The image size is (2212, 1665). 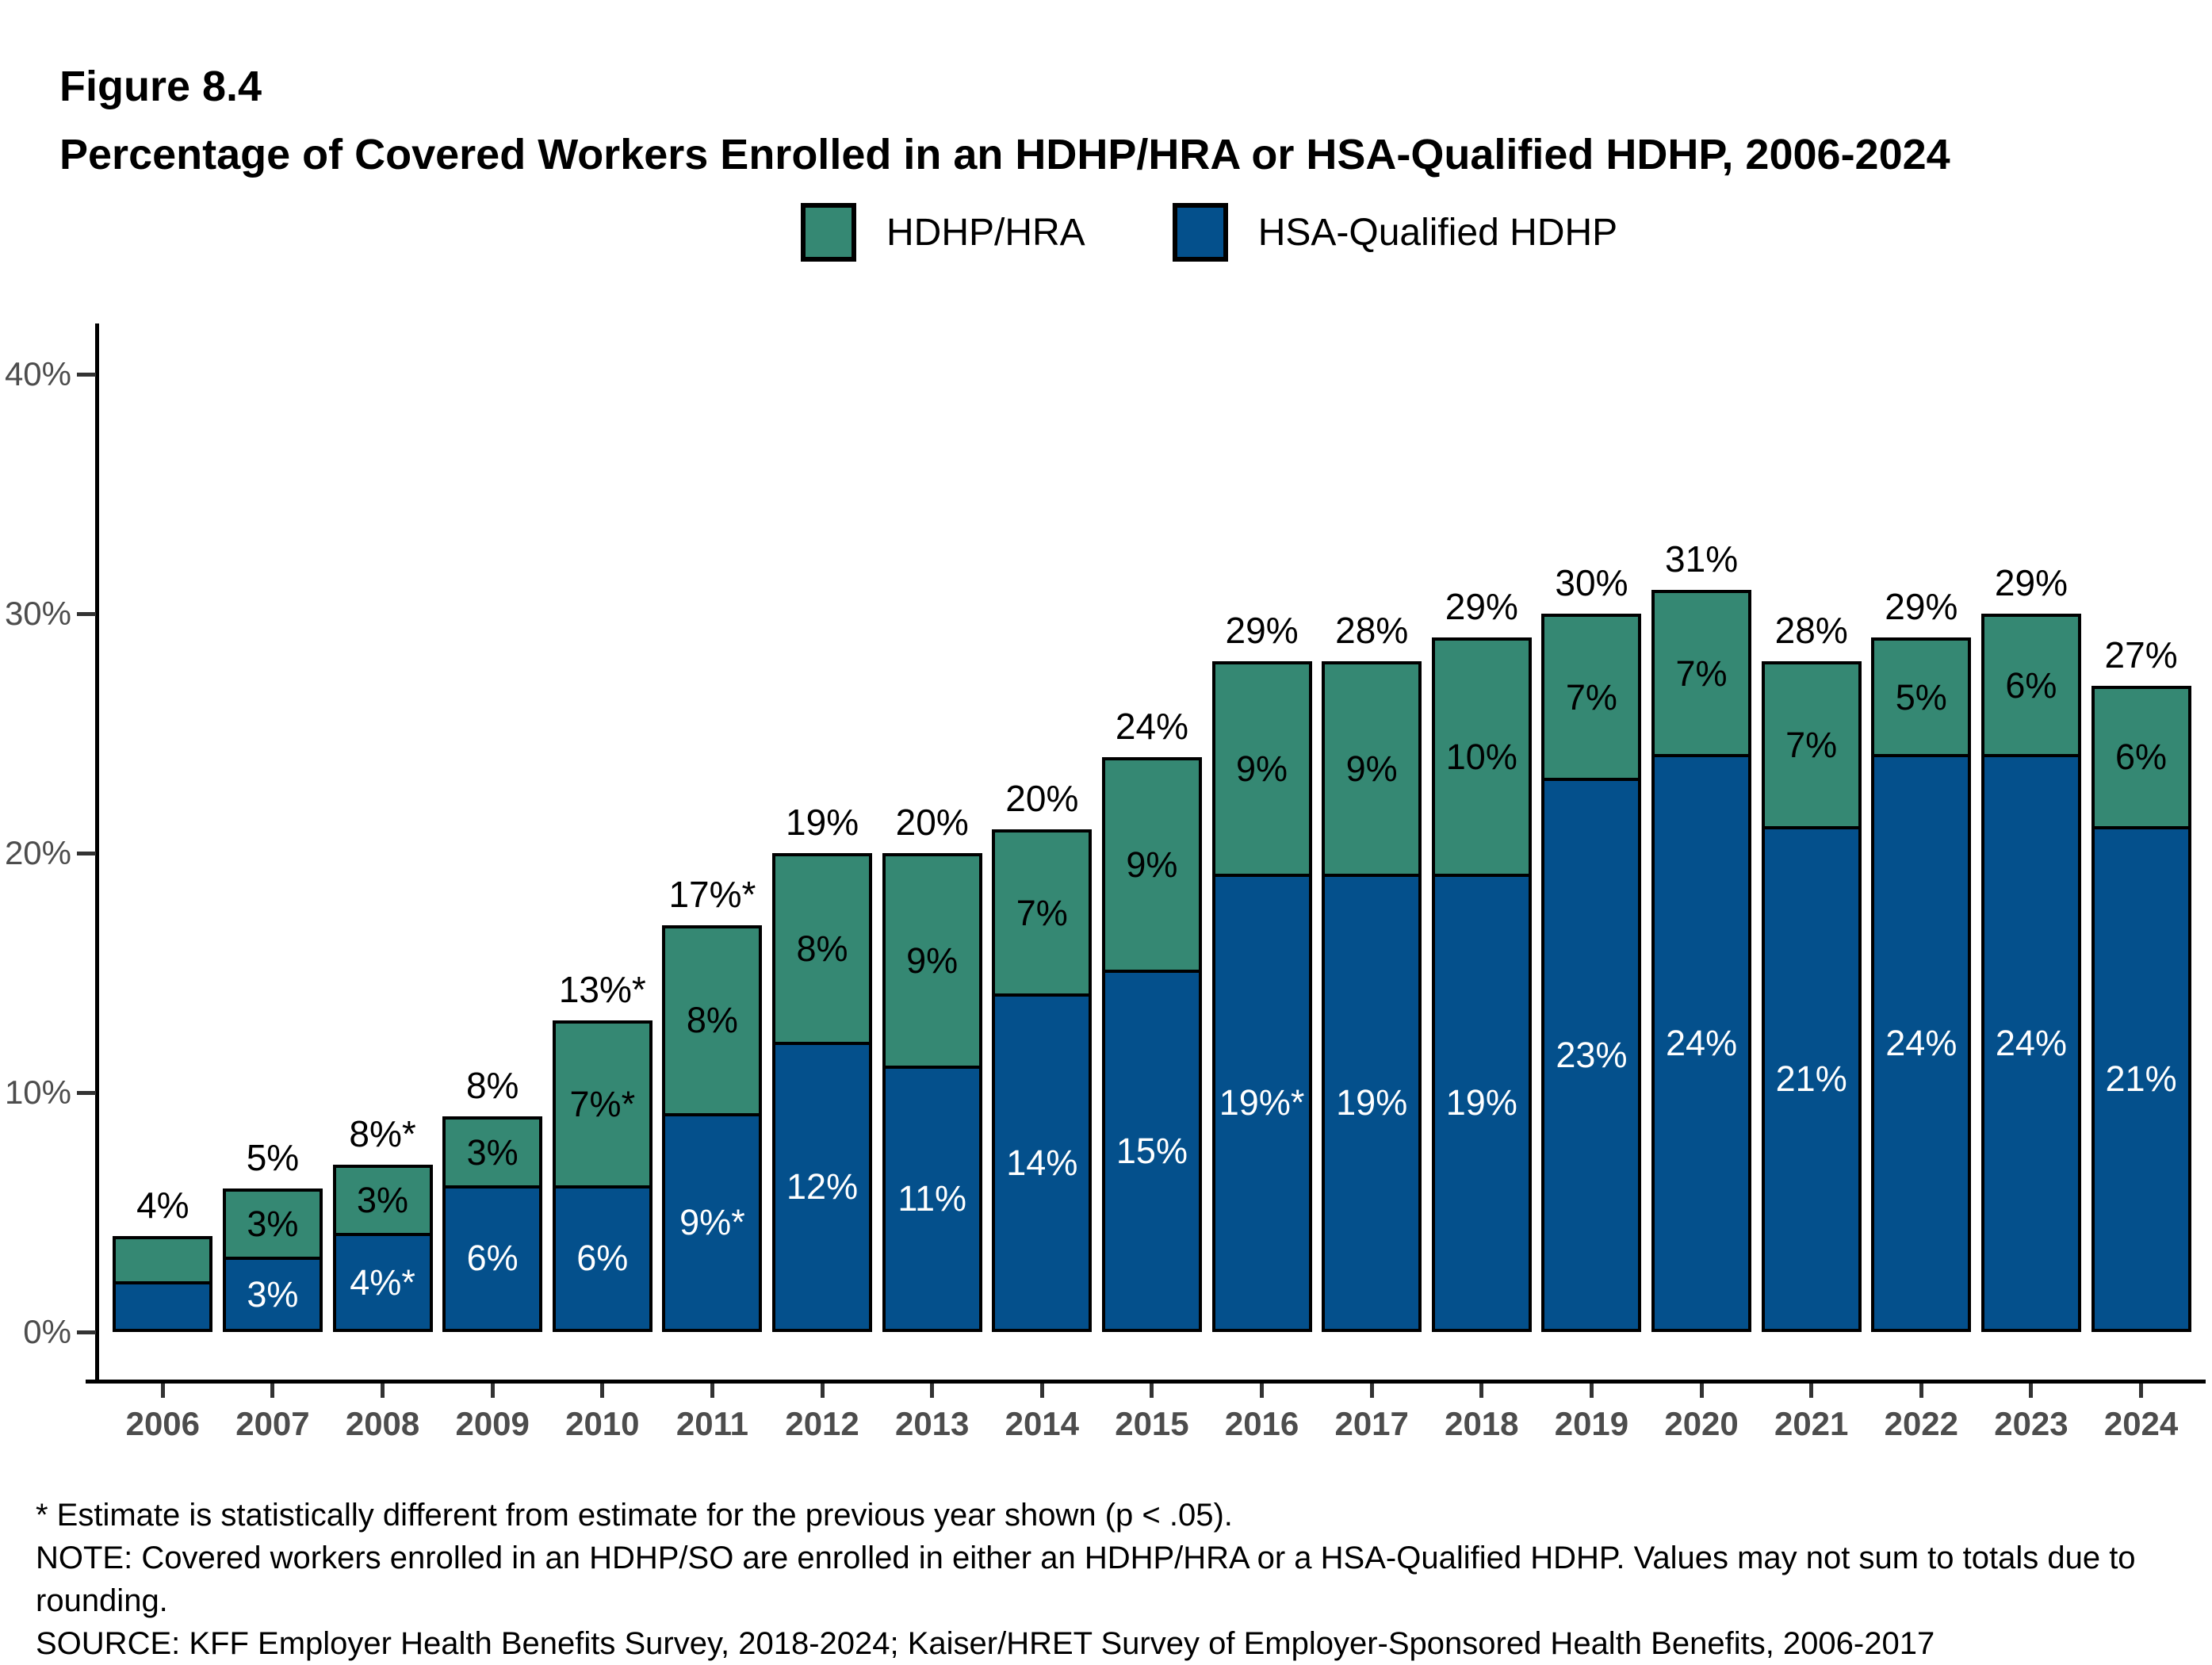 I want to click on footnote-note-continued: rounding., so click(x=102, y=1600).